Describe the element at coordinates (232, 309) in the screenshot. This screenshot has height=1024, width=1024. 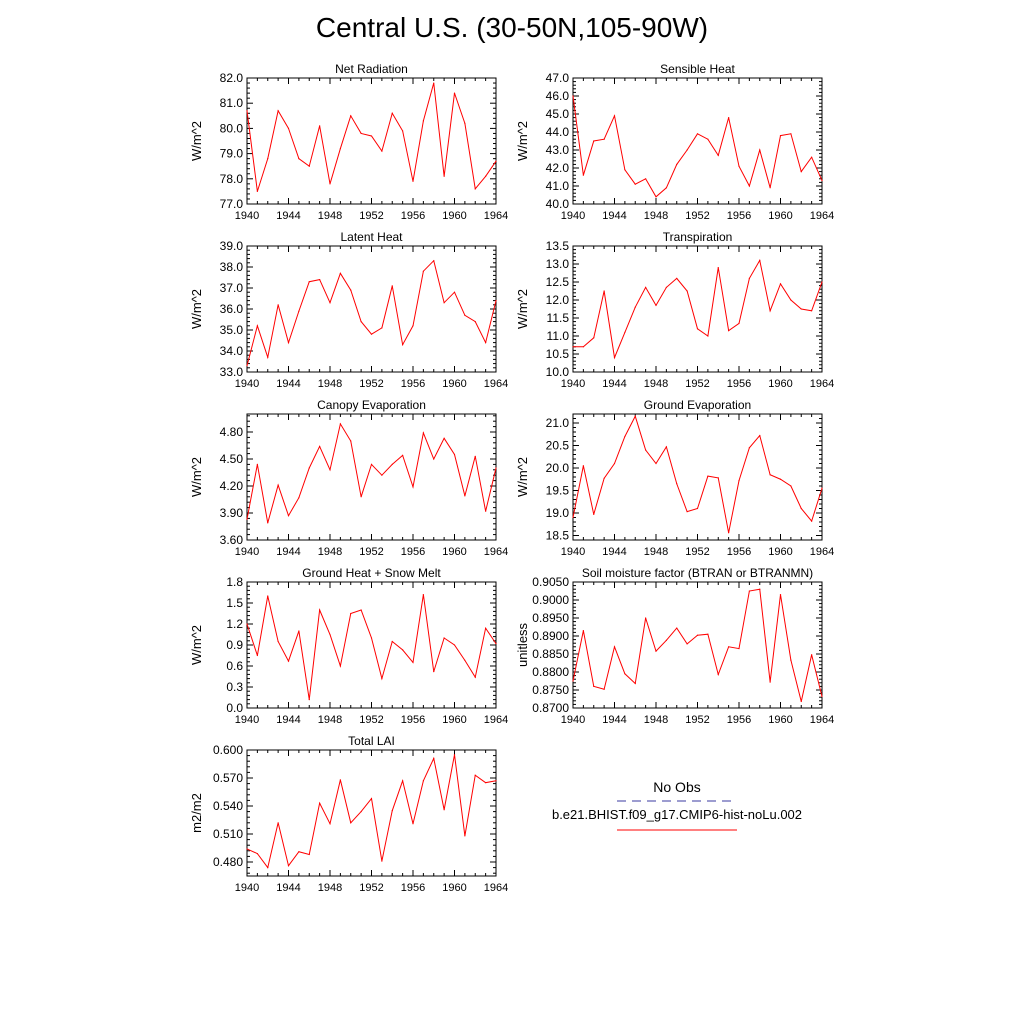
I see `y-tick-label: 36.0` at that location.